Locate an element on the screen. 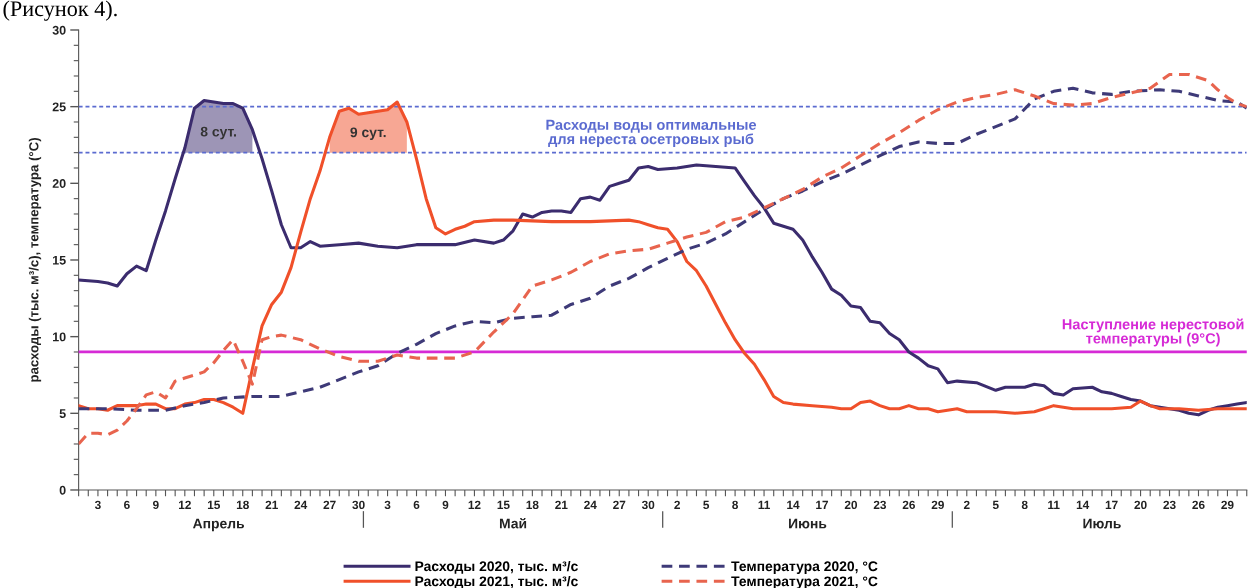  ref-line-label: Наступление нерестовой температуры (9°C) is located at coordinates (1153, 332).